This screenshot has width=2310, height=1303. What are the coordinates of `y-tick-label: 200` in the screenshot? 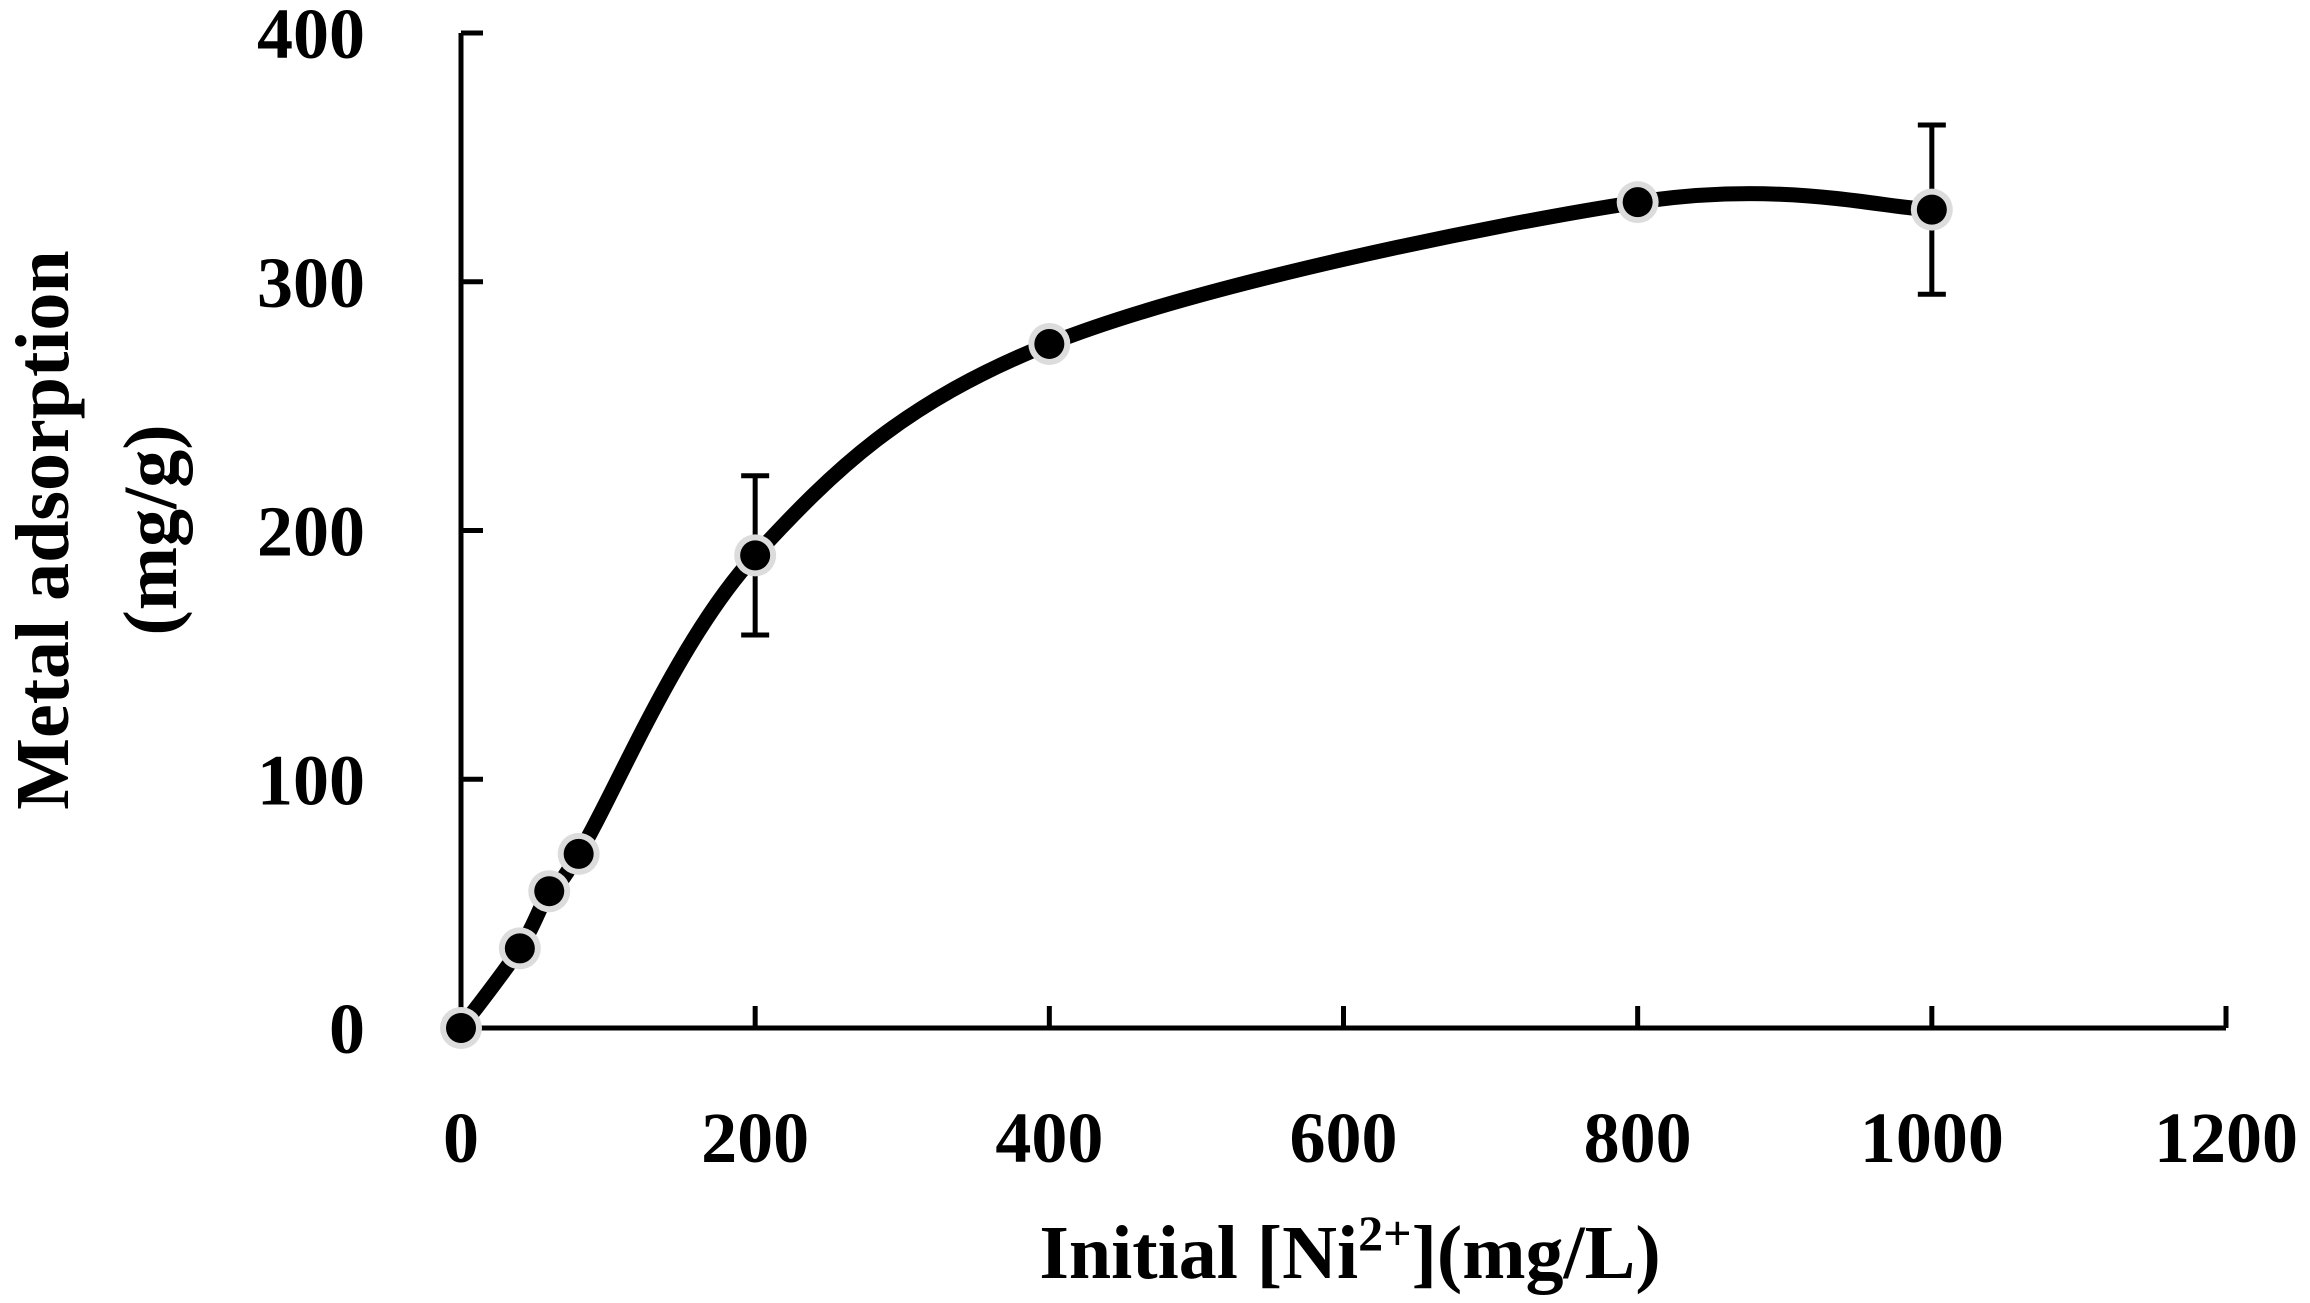 It's located at (311, 532).